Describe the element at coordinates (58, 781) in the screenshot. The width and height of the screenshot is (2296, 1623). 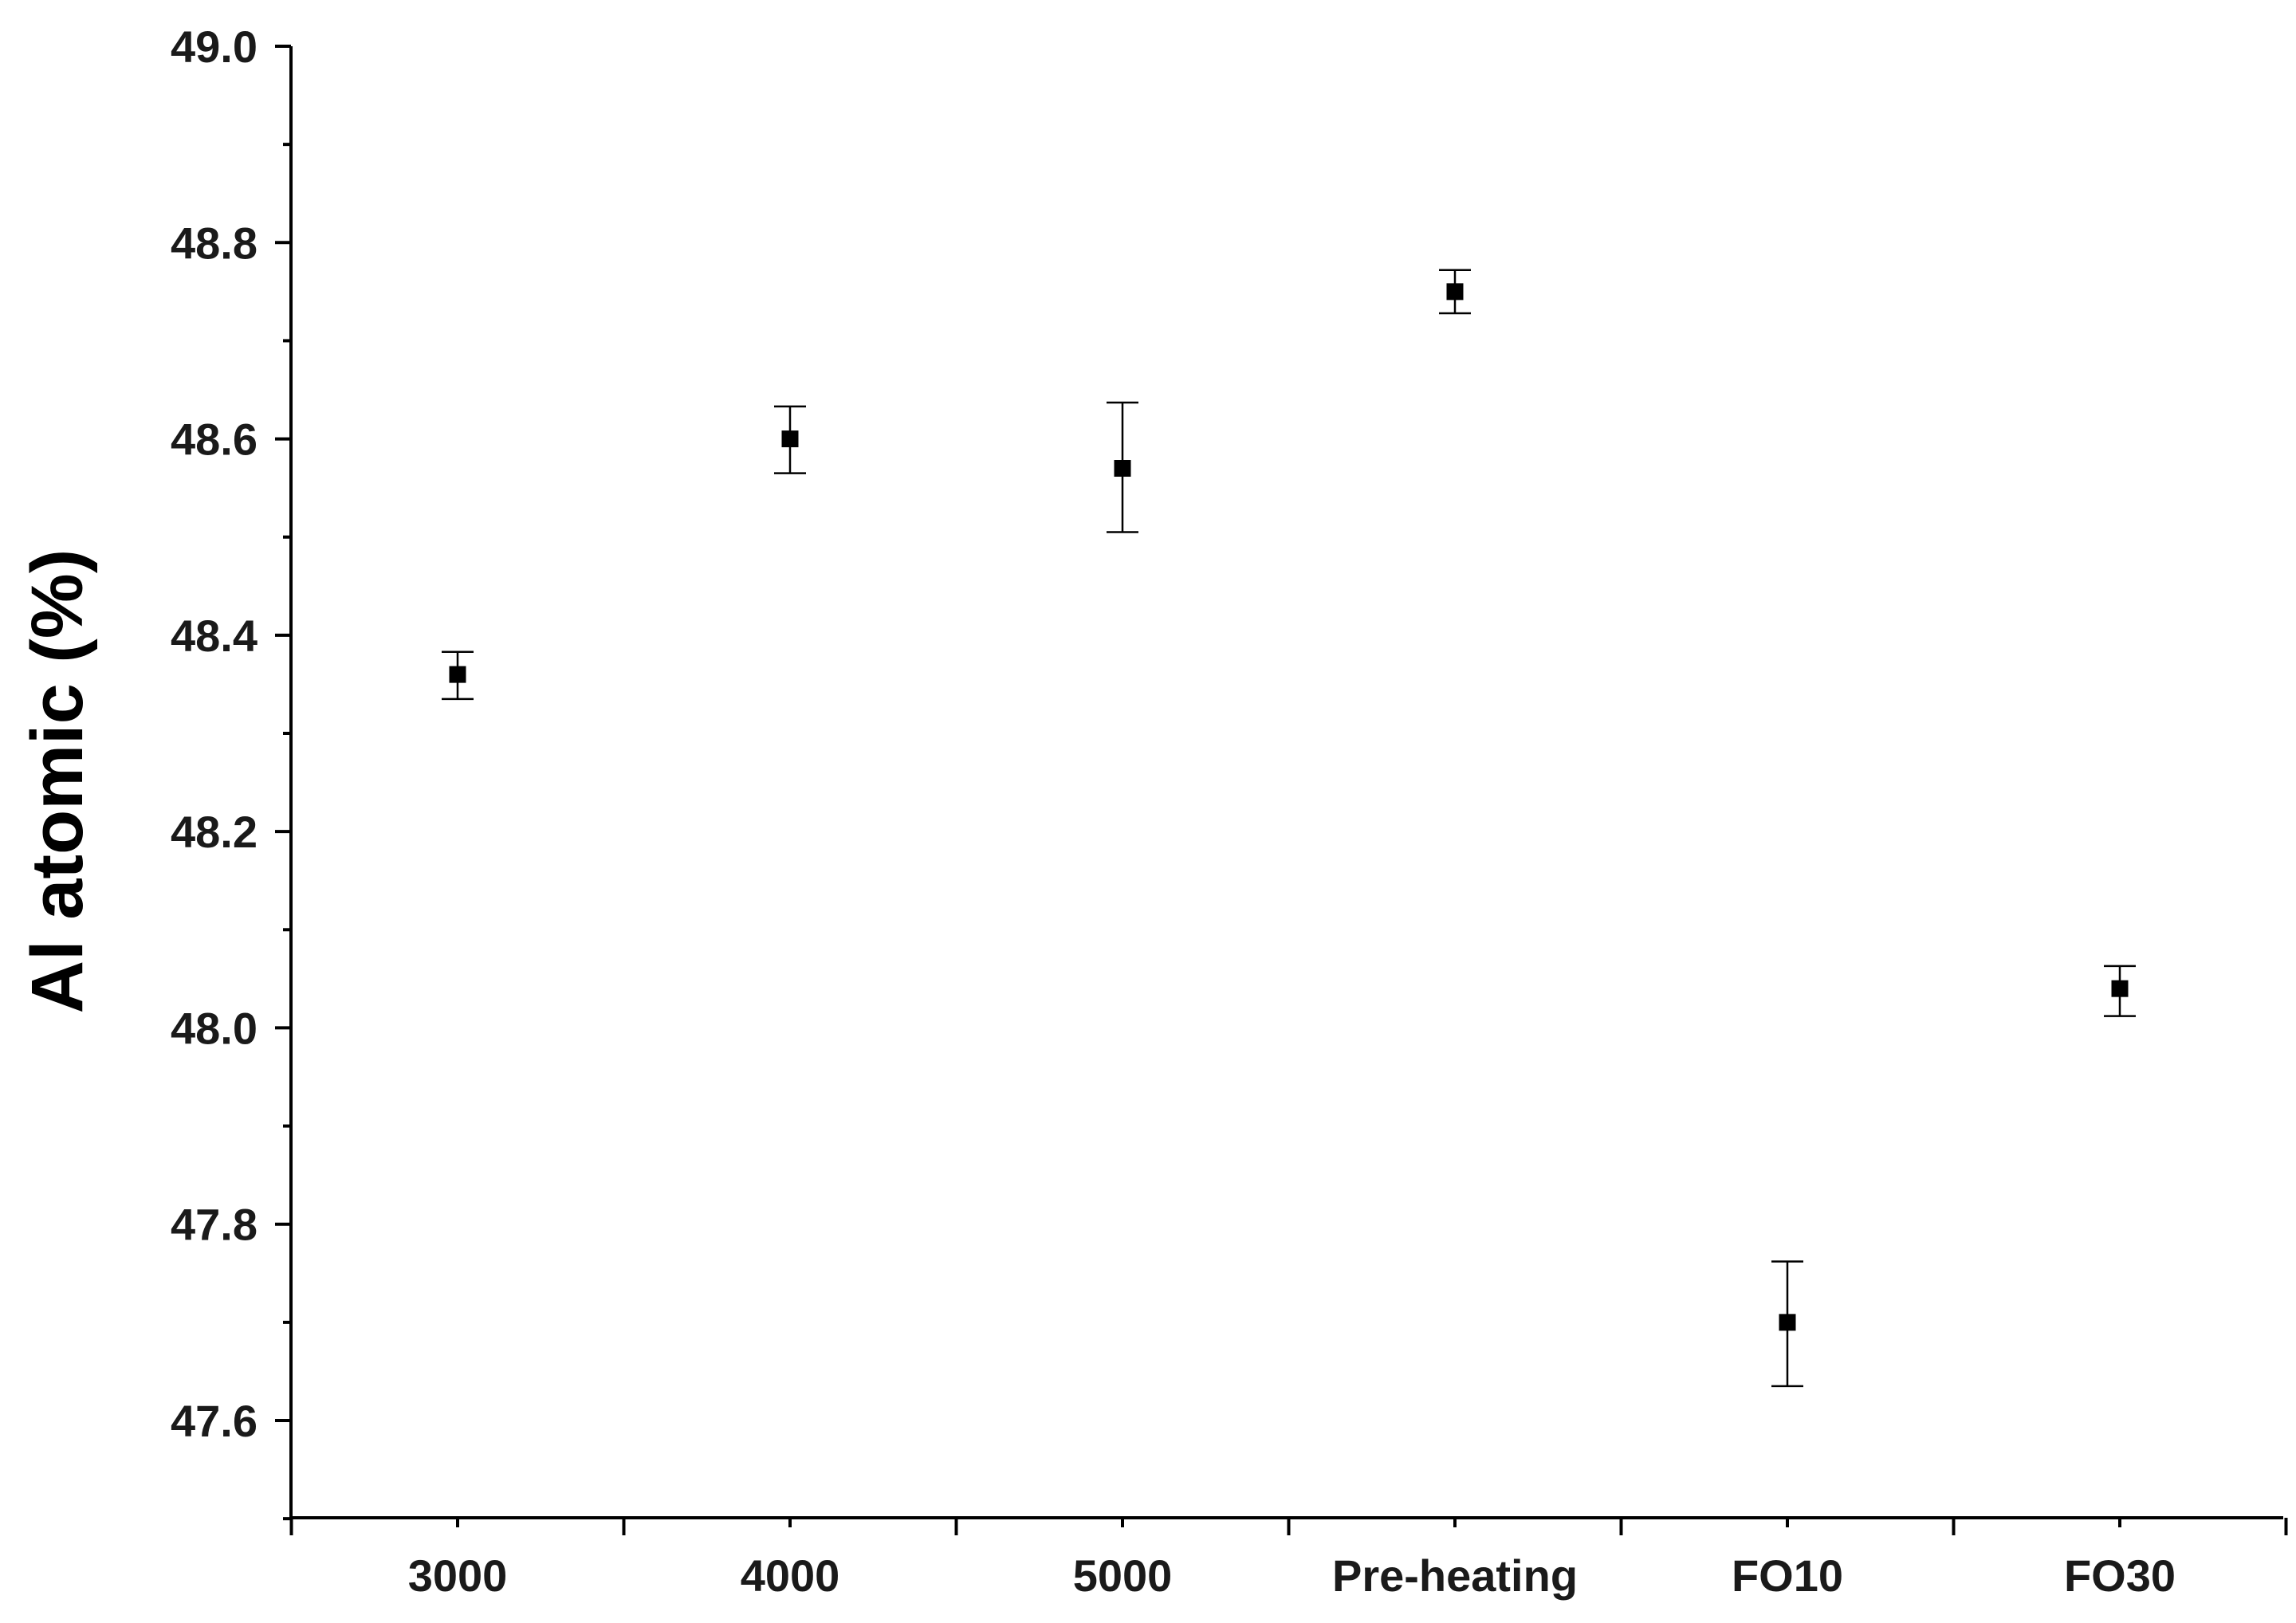
I see `y-axis-title: Al atomic (%)` at that location.